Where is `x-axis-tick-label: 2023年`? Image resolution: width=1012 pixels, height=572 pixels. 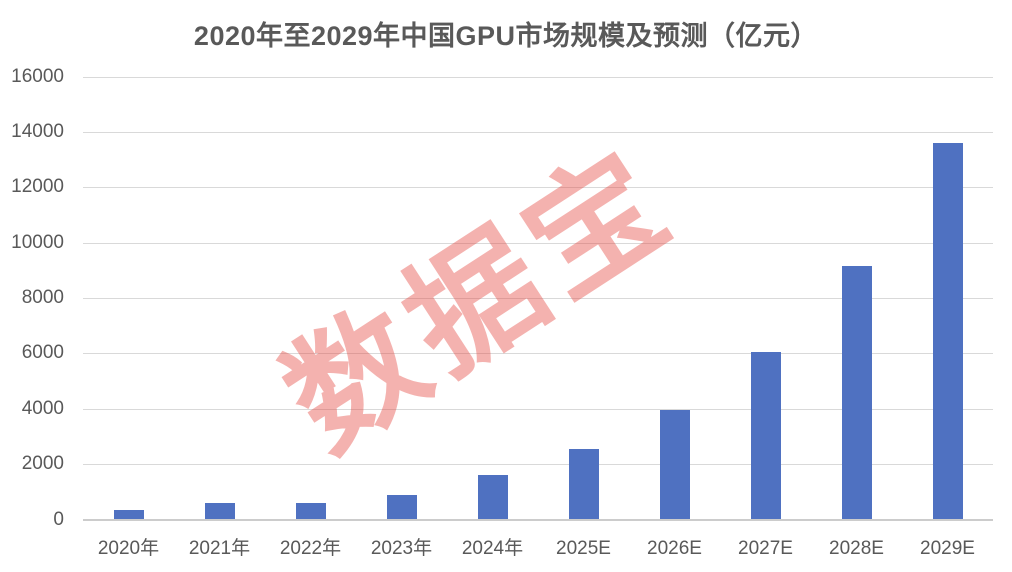 x-axis-tick-label: 2023年 is located at coordinates (401, 548).